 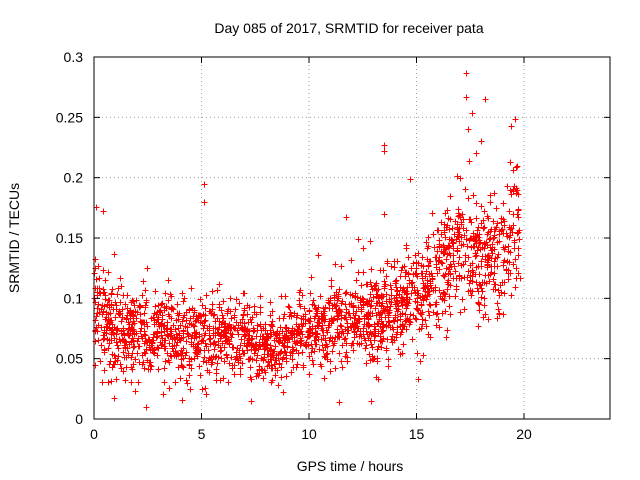 What do you see at coordinates (14, 238) in the screenshot?
I see `y-axis-title: SRMTID / TECUs` at bounding box center [14, 238].